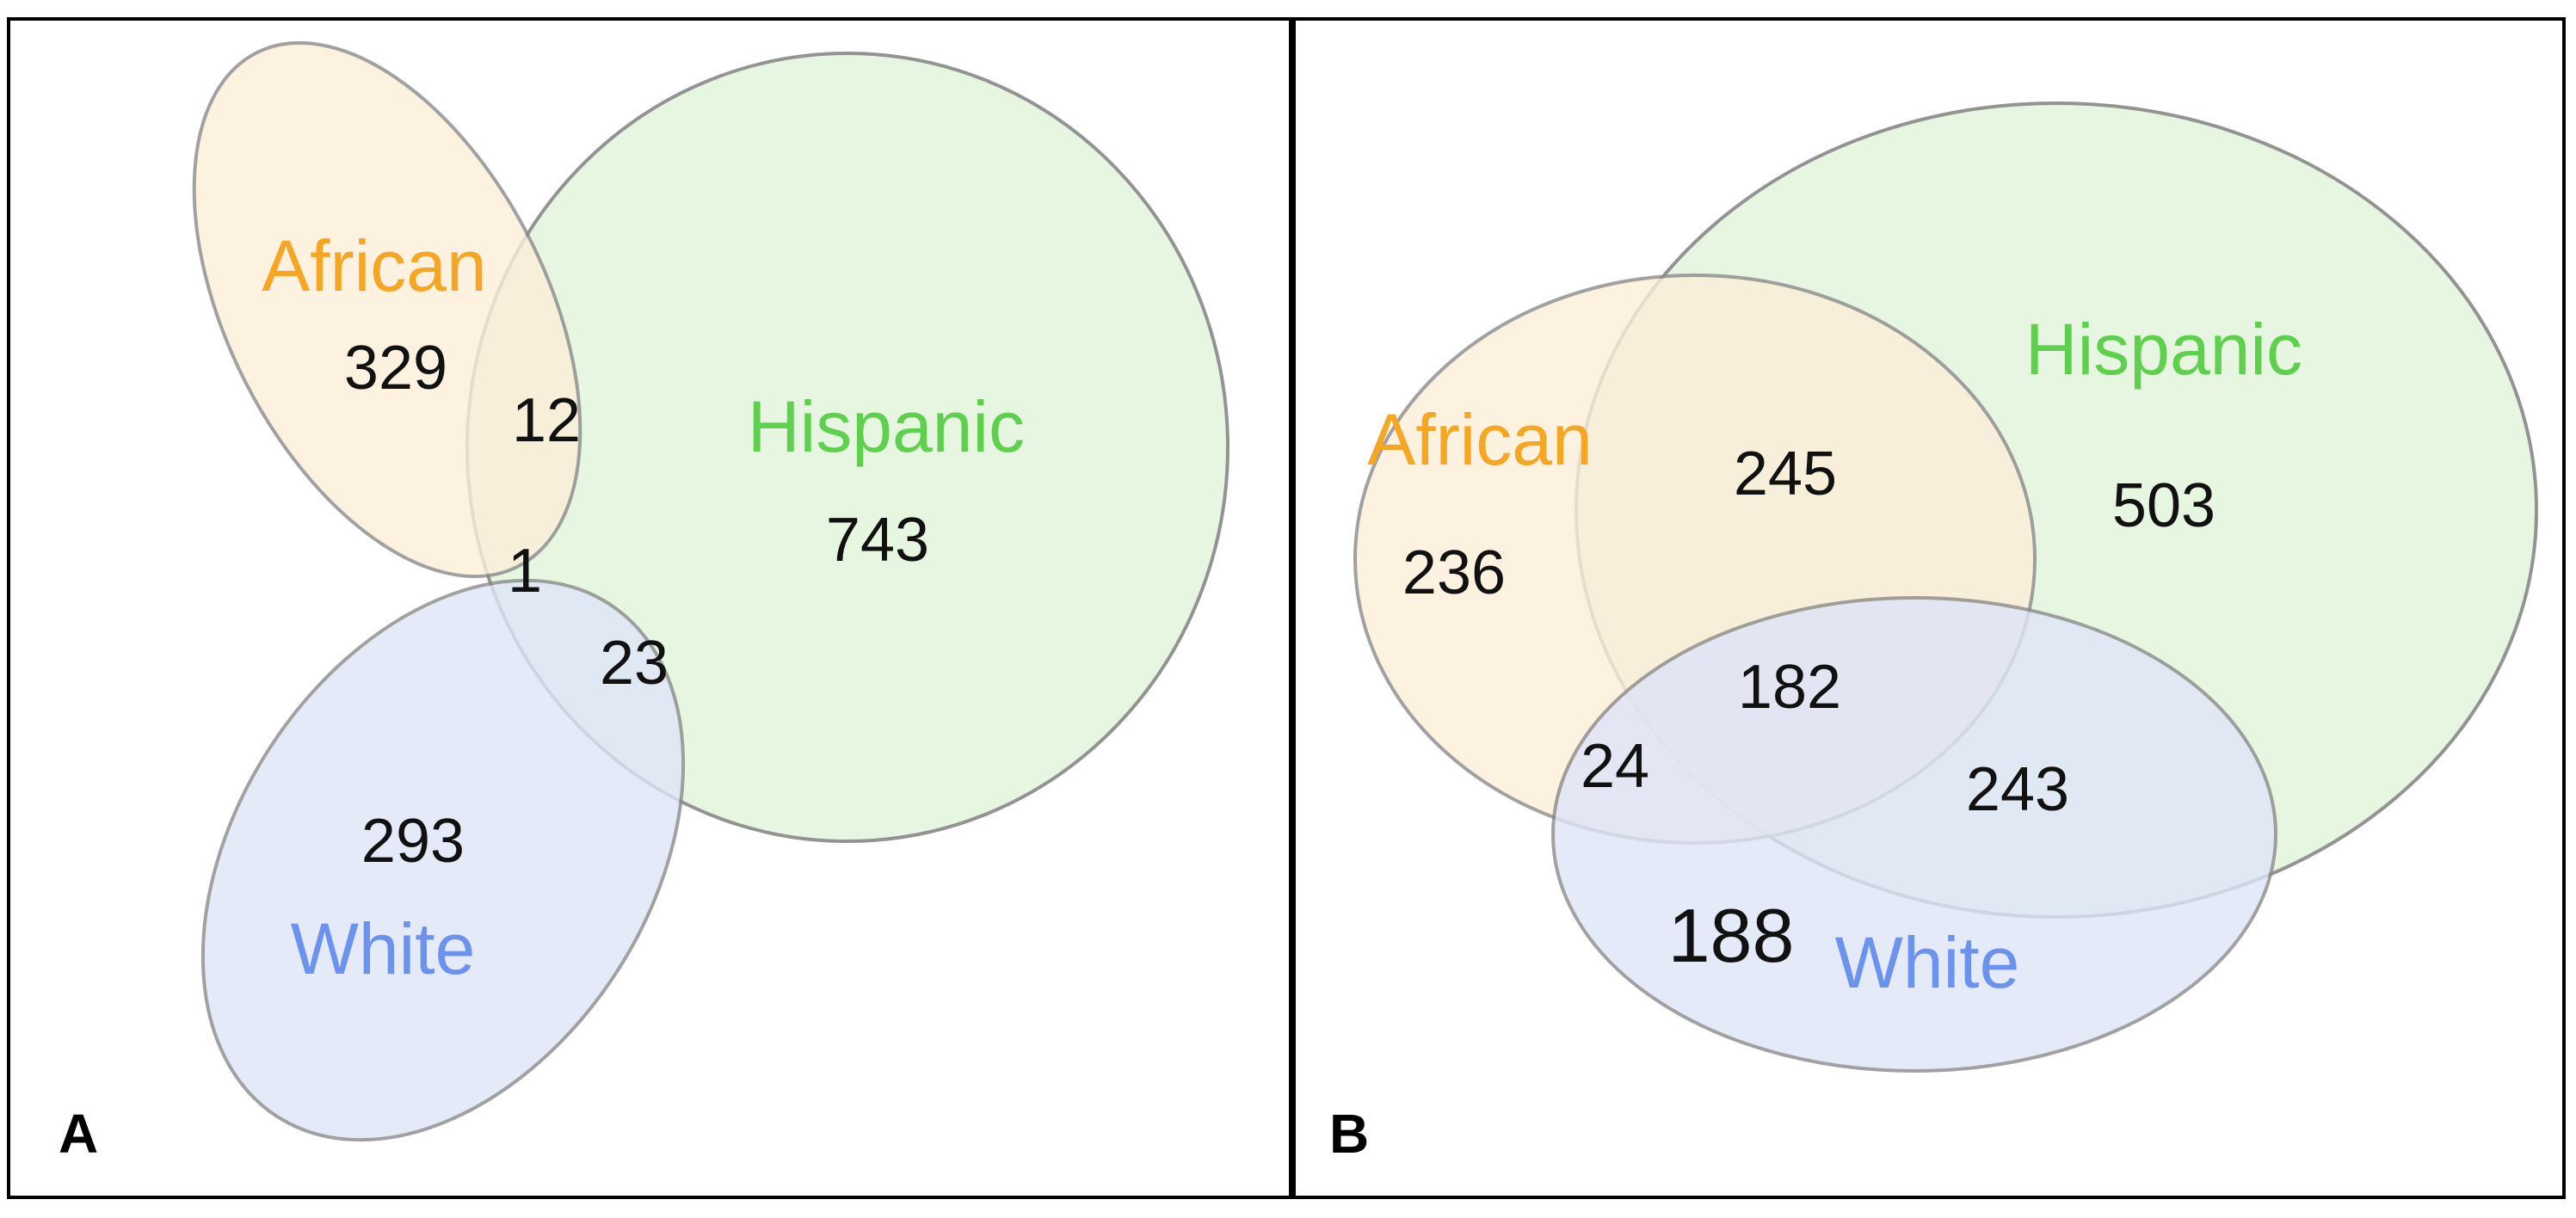  Describe the element at coordinates (374, 265) in the screenshot. I see `panel-a-african-label: African` at that location.